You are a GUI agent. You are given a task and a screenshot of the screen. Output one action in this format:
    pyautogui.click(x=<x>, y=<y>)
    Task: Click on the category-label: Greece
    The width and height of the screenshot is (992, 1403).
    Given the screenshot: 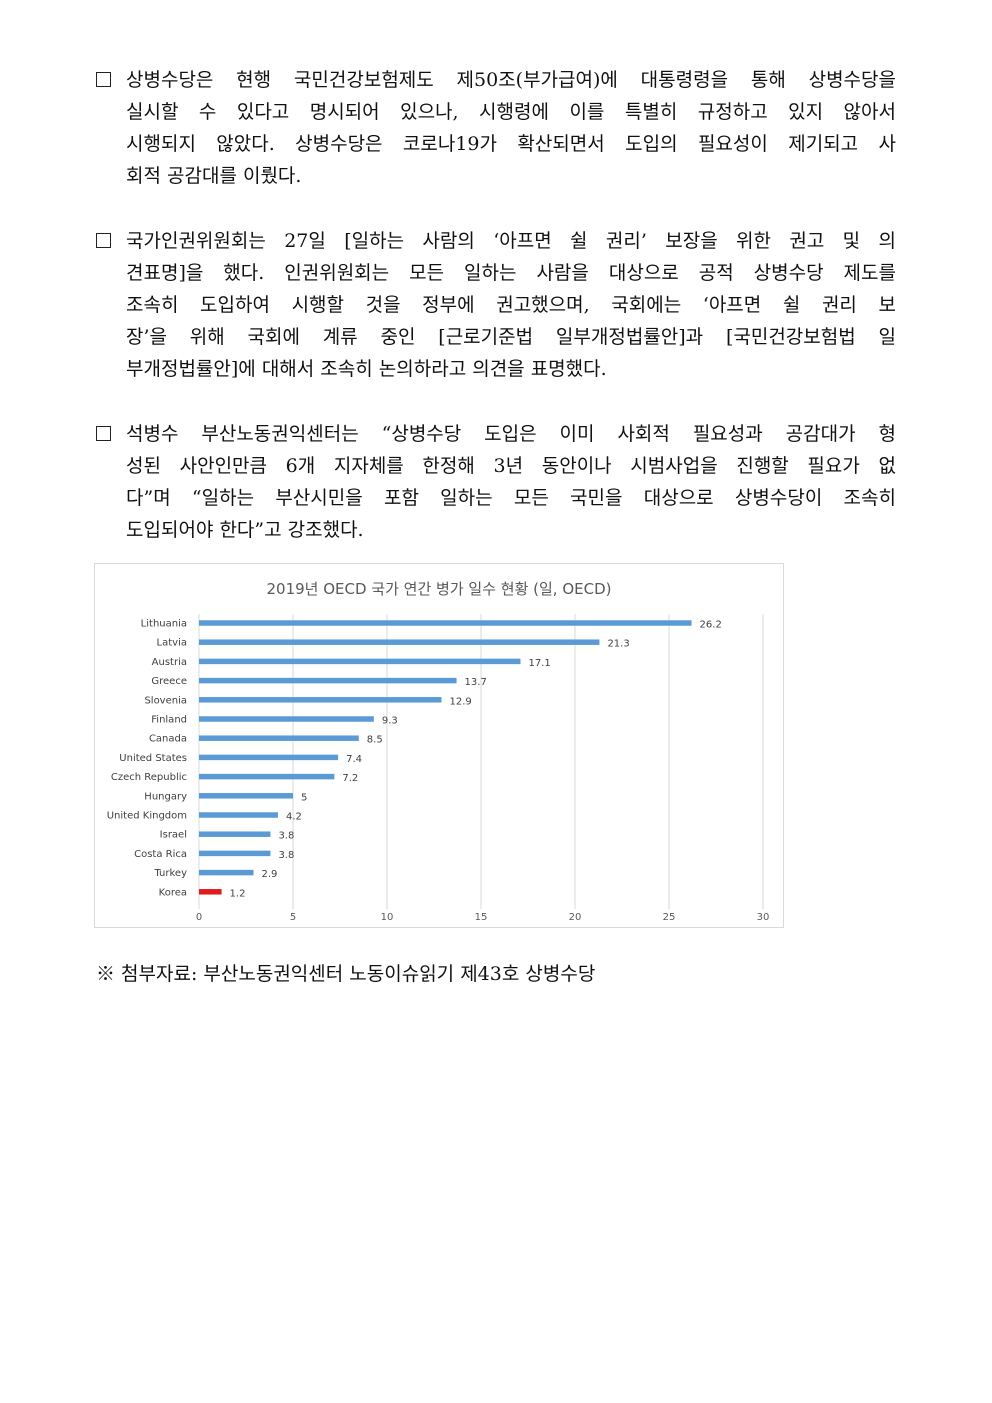 What is the action you would take?
    pyautogui.click(x=169, y=681)
    